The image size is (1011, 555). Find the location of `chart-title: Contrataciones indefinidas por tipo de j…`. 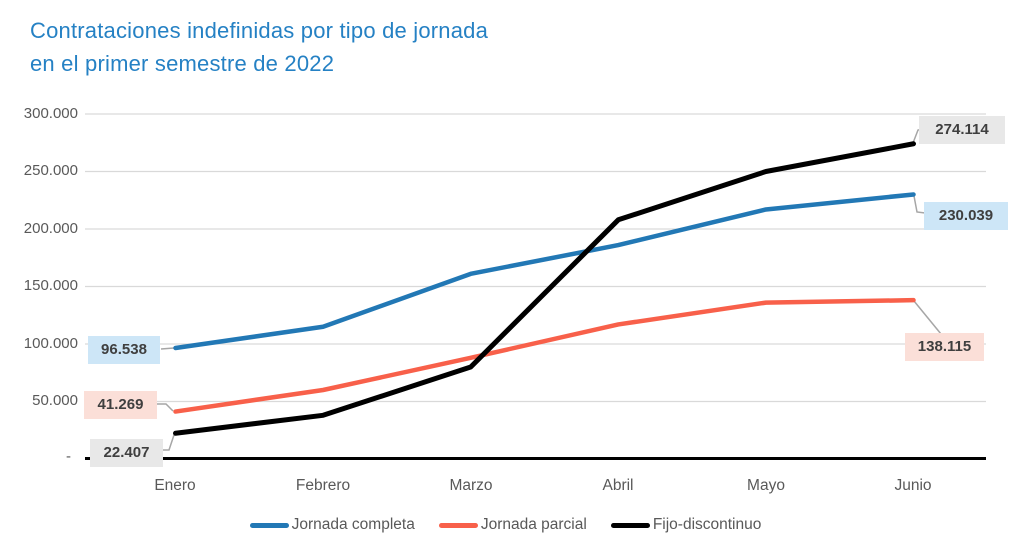

chart-title: Contrataciones indefinidas por tipo de j… is located at coordinates (259, 47).